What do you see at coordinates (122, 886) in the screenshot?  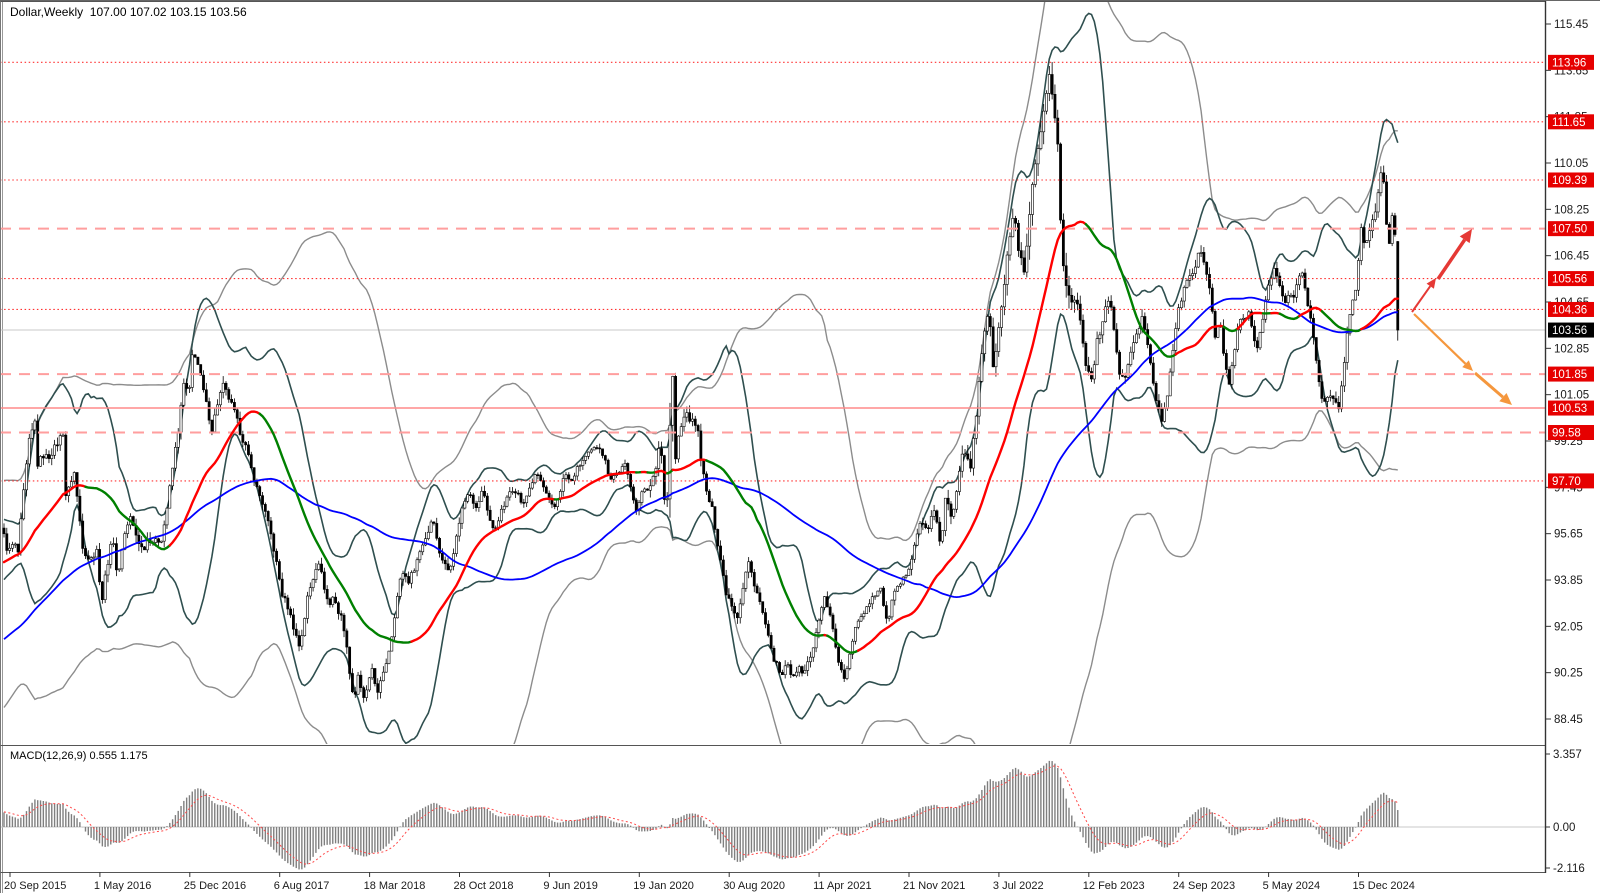 I see `time-tick-label: 1 May 2016` at bounding box center [122, 886].